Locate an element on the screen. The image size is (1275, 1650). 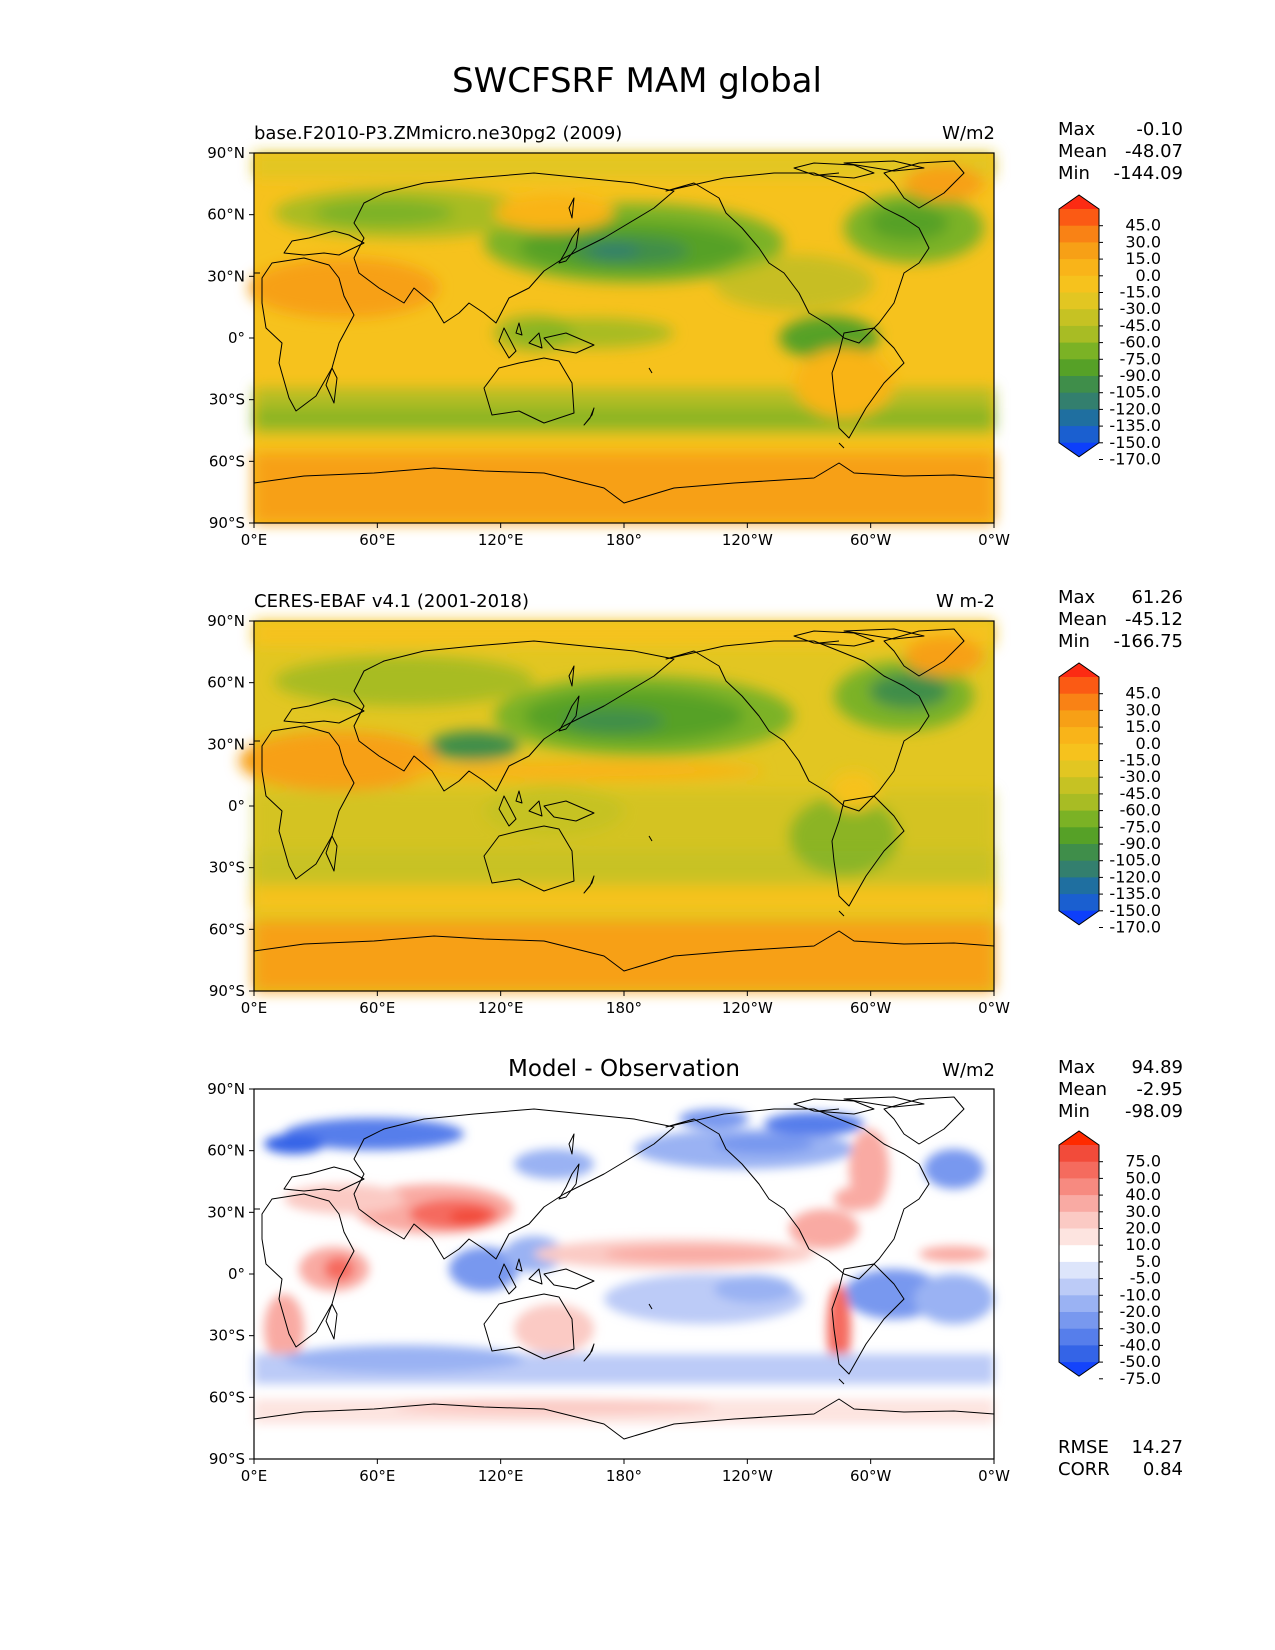
stat-value: 14.27 is located at coordinates (1157, 1447).